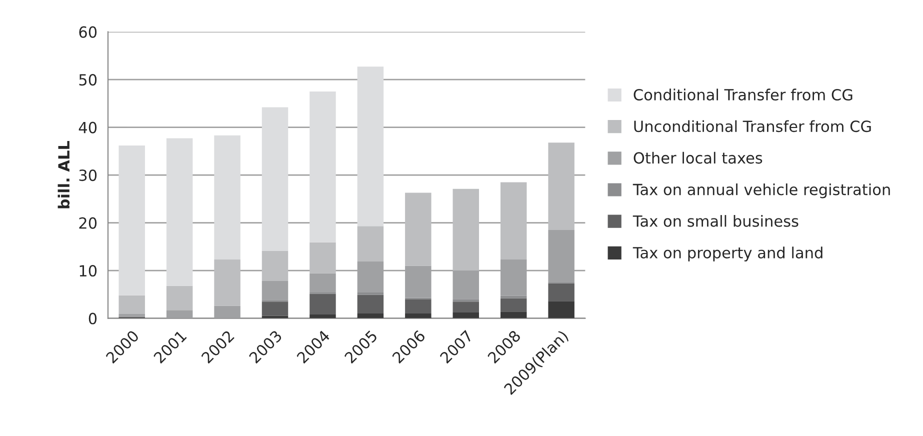 The height and width of the screenshot is (436, 923). Describe the element at coordinates (88, 176) in the screenshot. I see `y-tick-label: 30` at that location.